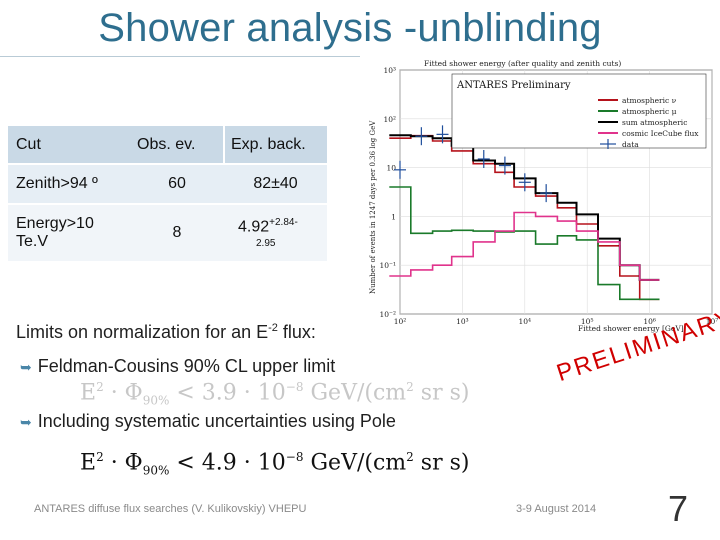 Image resolution: width=720 pixels, height=540 pixels. What do you see at coordinates (177, 184) in the screenshot?
I see `cell-obs: 60` at bounding box center [177, 184].